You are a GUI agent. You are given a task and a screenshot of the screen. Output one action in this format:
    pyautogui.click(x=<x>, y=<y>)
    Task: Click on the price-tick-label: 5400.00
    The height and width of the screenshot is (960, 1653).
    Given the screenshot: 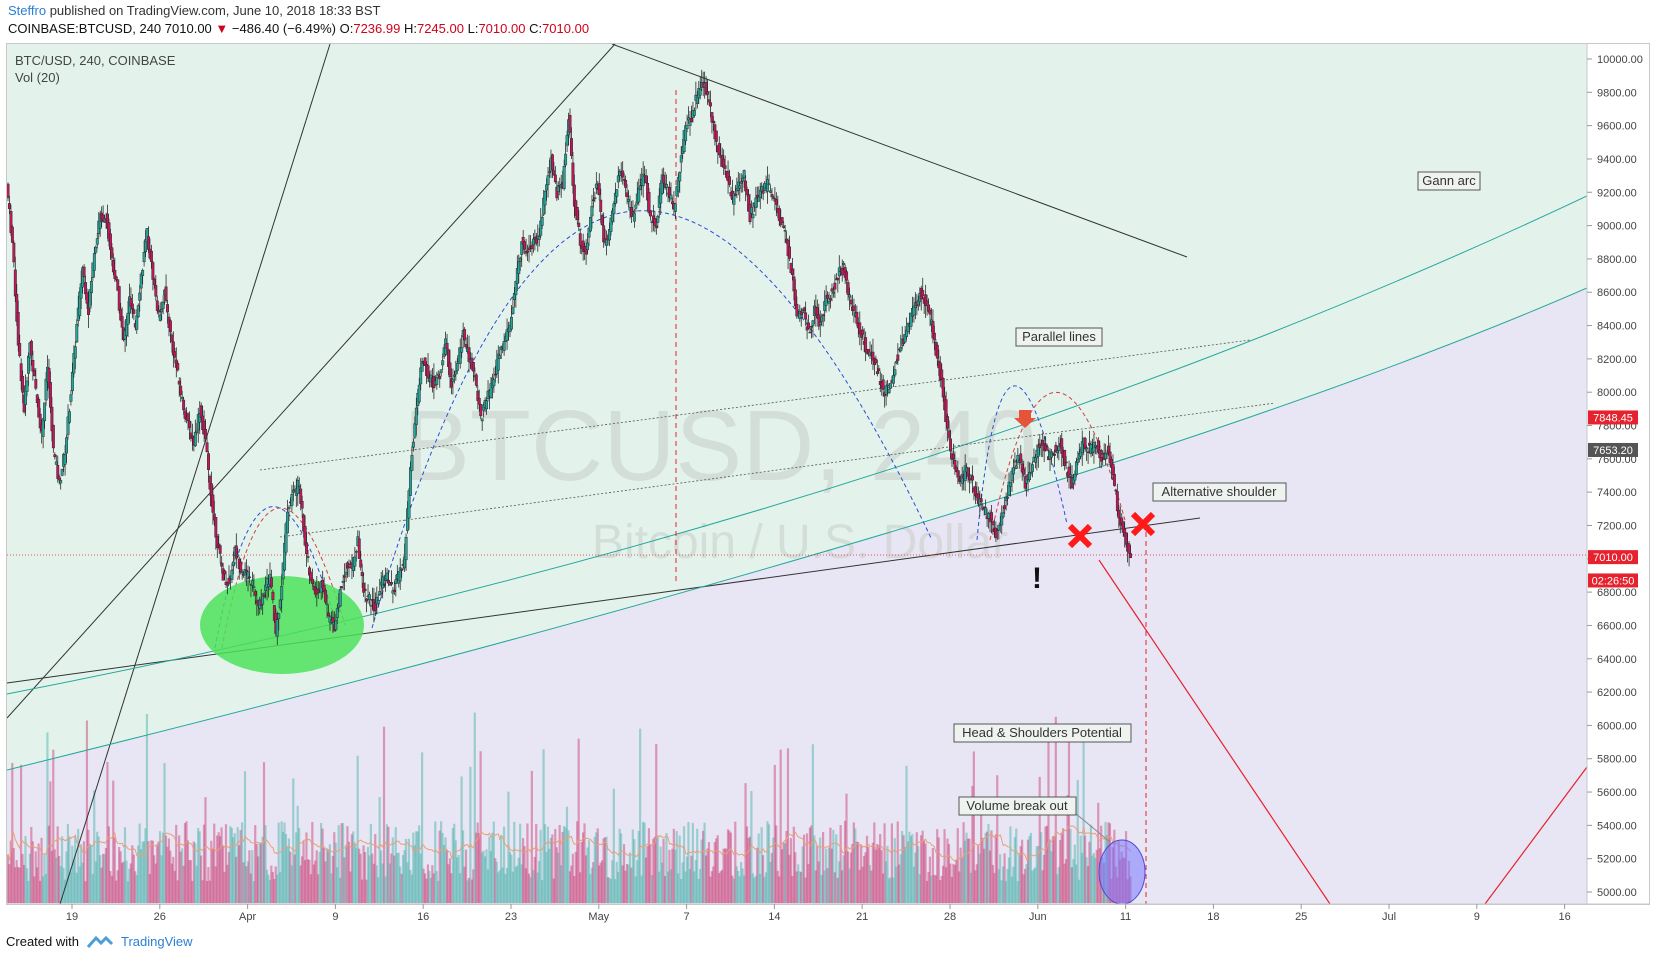 What is the action you would take?
    pyautogui.click(x=1617, y=826)
    